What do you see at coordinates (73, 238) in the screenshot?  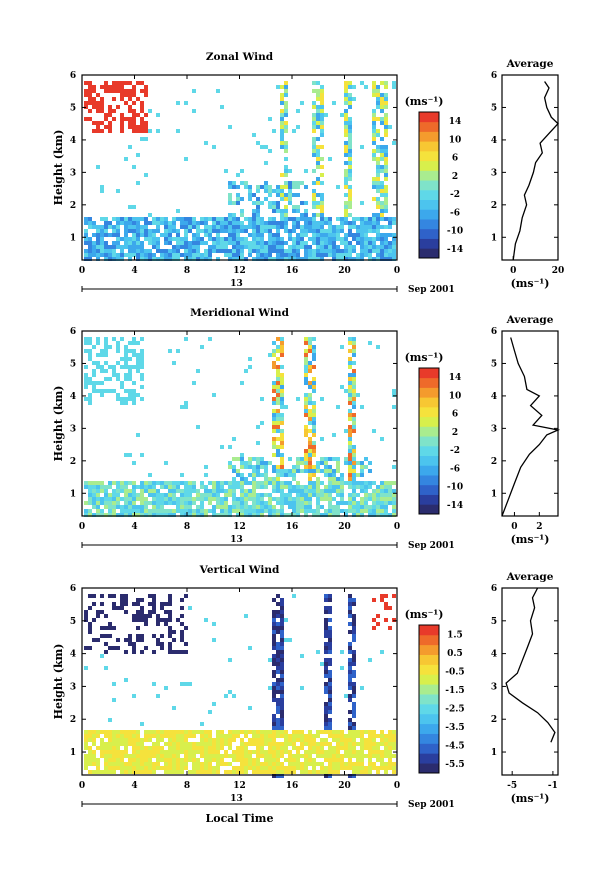 I see `y-tick-label: 1` at bounding box center [73, 238].